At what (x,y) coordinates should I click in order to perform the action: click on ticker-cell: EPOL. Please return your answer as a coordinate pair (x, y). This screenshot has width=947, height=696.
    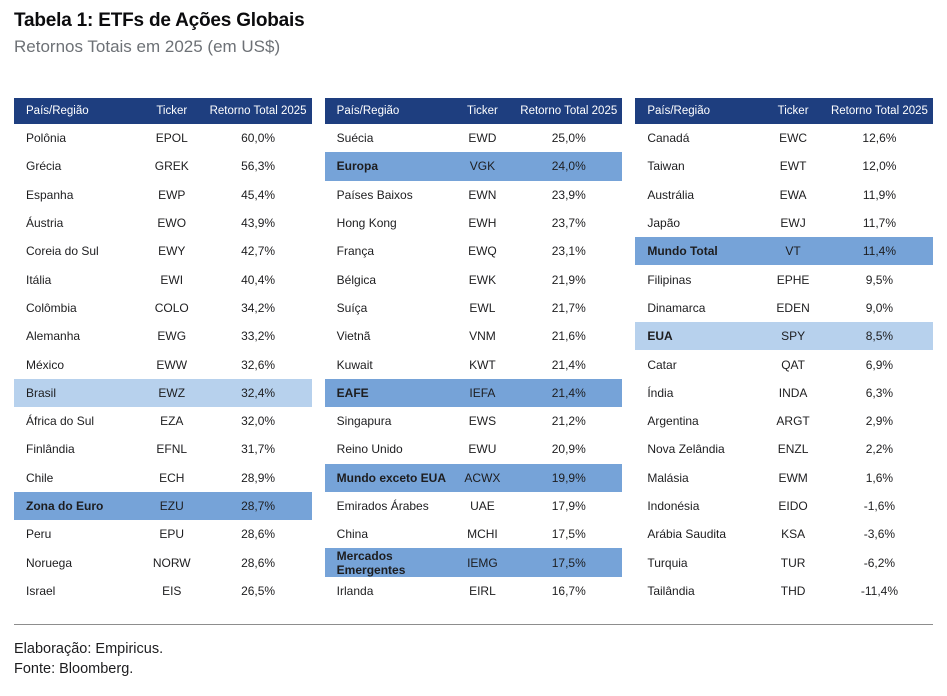
    Looking at the image, I should click on (171, 138).